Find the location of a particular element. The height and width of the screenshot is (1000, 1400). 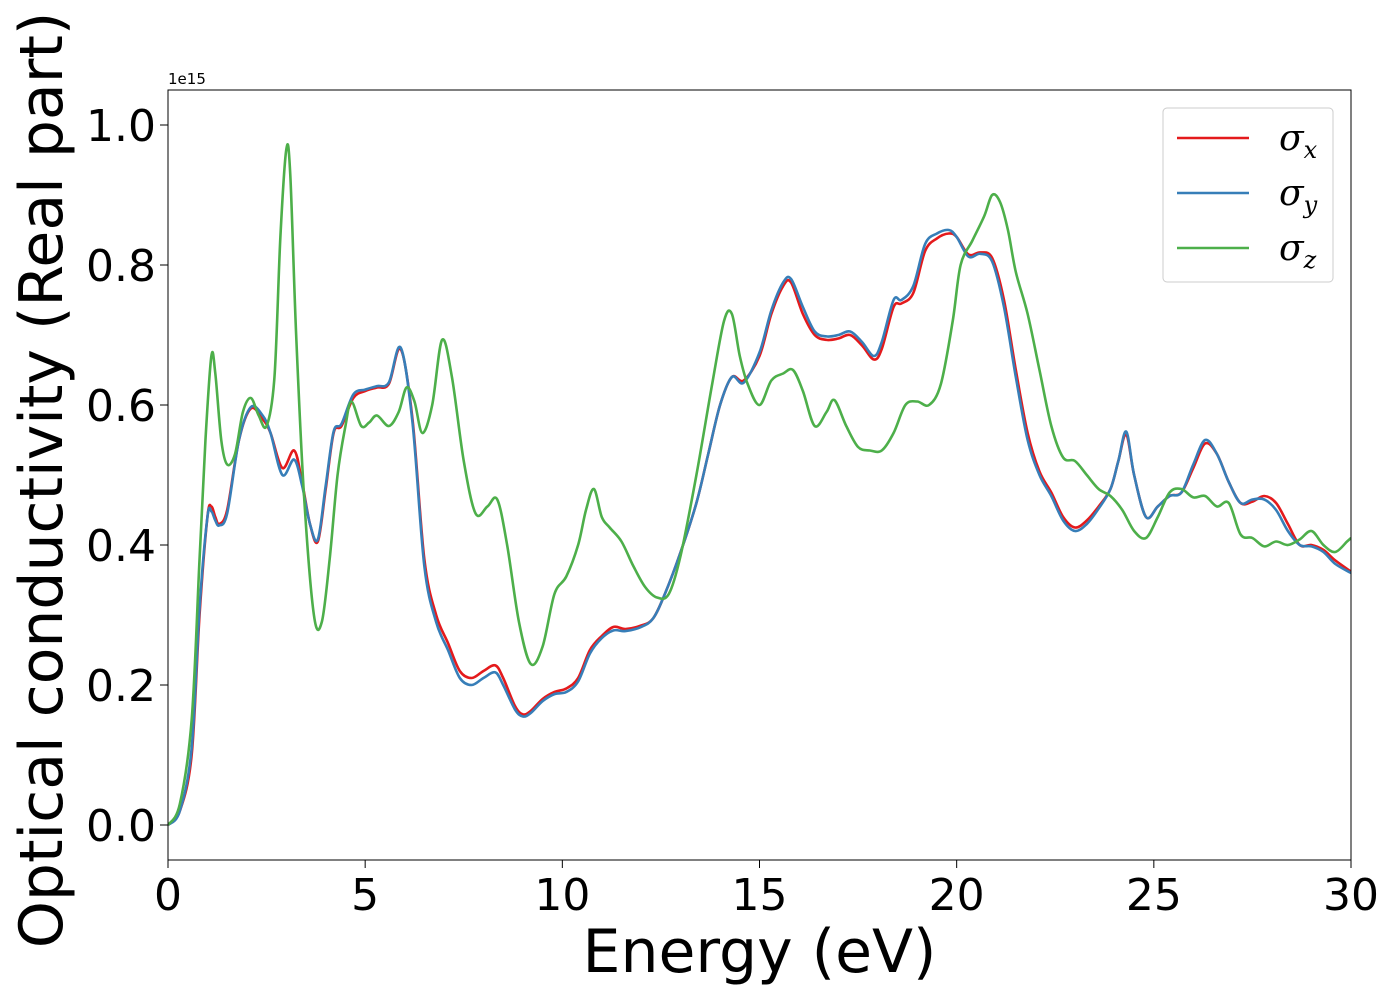

y-axis-title: Optical conductivity (Real part) is located at coordinates (42, 480).